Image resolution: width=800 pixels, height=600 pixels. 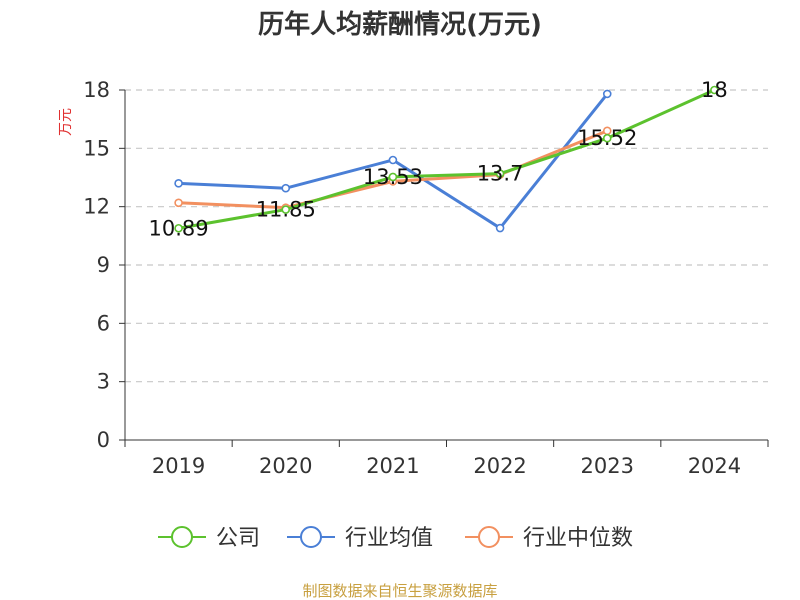 I want to click on data-label: 13.53, so click(x=393, y=177).